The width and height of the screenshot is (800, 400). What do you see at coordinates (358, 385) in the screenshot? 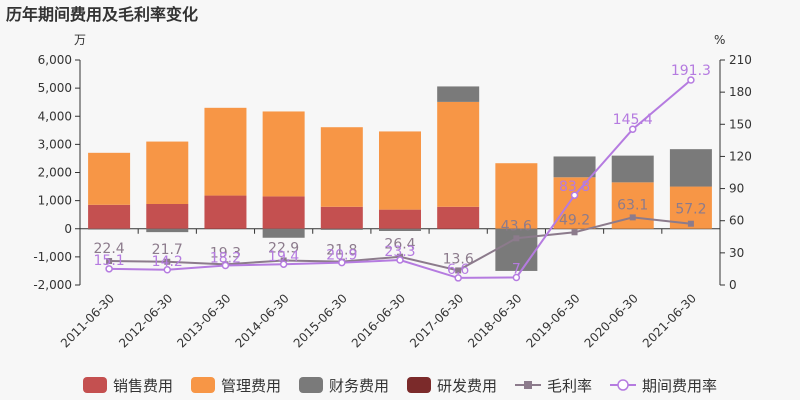
I see `legend-label: 财务费用` at bounding box center [358, 385].